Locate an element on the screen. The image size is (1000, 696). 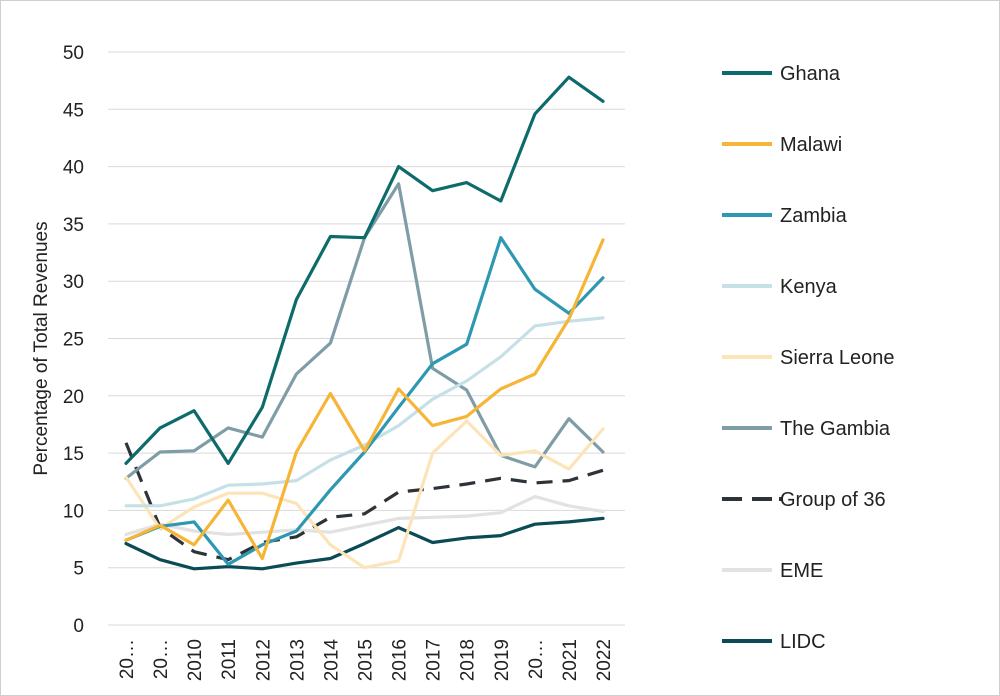
series-line-eme is located at coordinates (364, 516).